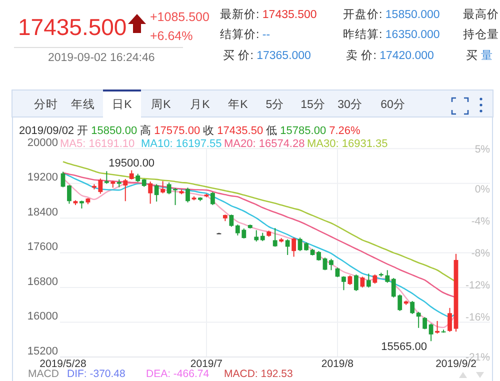 The width and height of the screenshot is (500, 381). I want to click on text: 卖 价: 17420.000, so click(390, 55).